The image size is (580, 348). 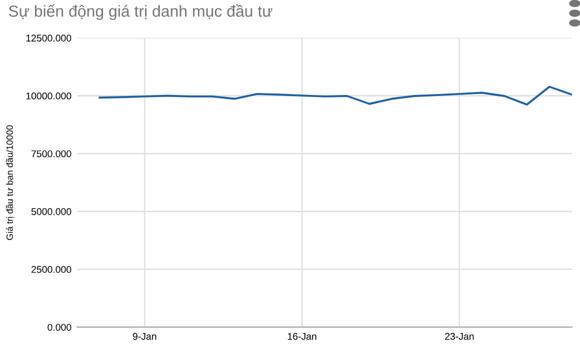 What do you see at coordinates (144, 336) in the screenshot?
I see `x-tick-label: 9-Jan` at bounding box center [144, 336].